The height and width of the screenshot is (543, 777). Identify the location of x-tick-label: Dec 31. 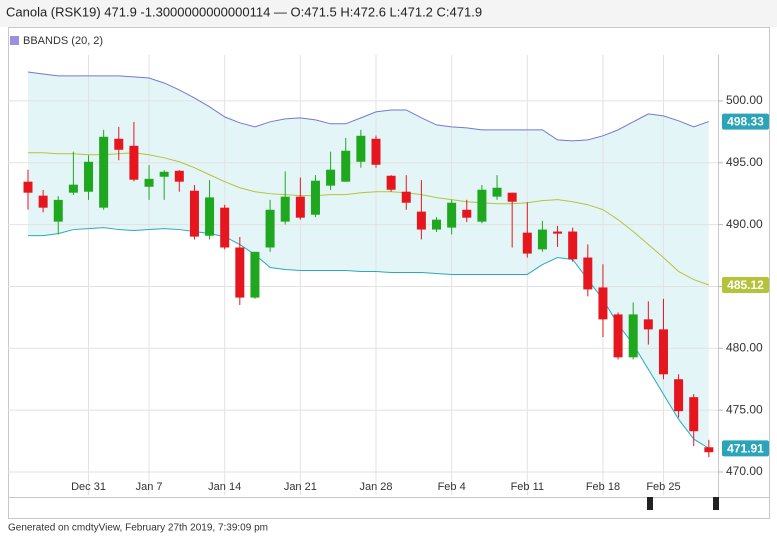
(88, 487).